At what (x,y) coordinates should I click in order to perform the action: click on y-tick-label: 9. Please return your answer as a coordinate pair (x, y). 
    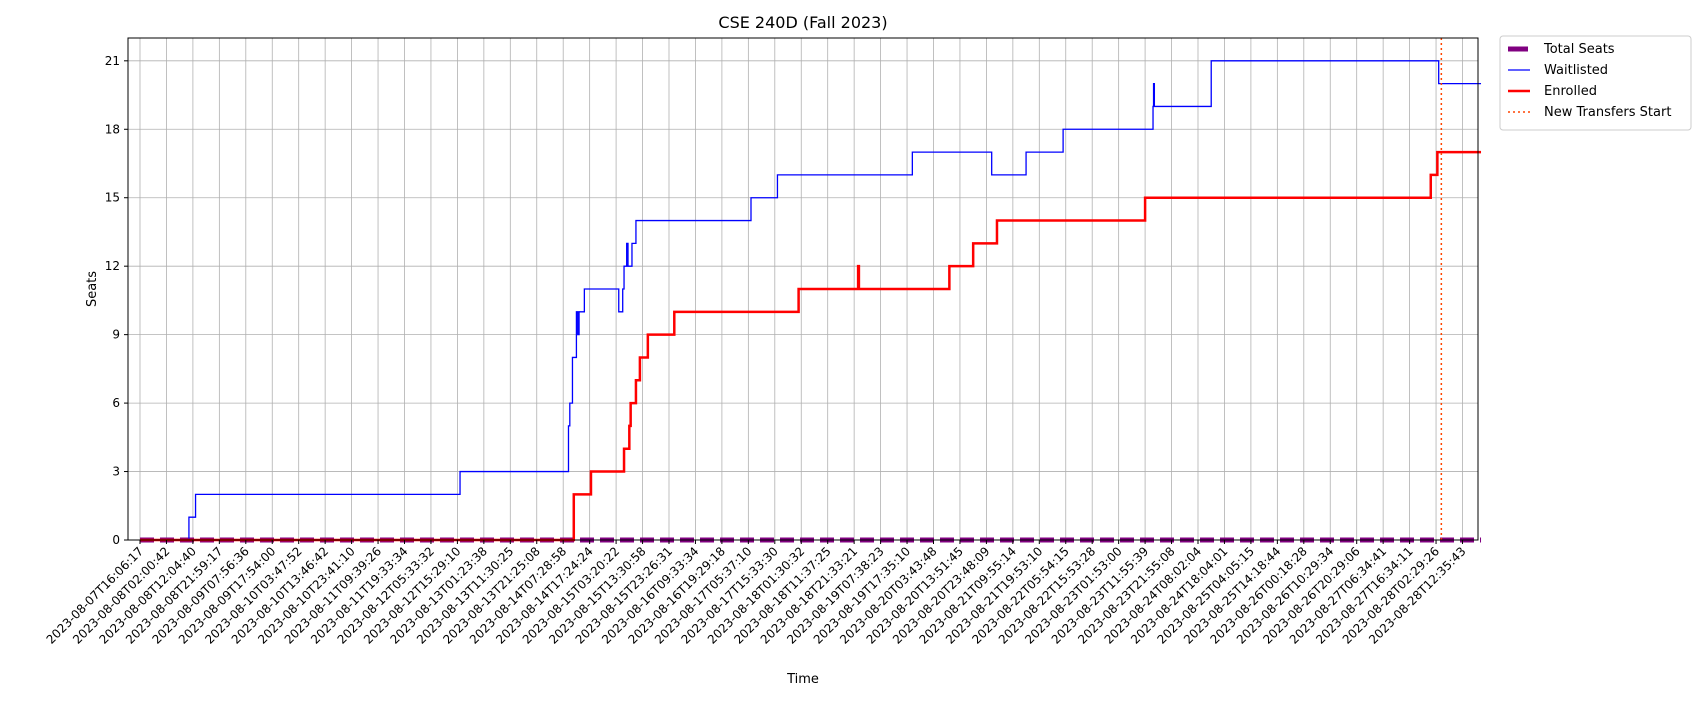
    Looking at the image, I should click on (116, 335).